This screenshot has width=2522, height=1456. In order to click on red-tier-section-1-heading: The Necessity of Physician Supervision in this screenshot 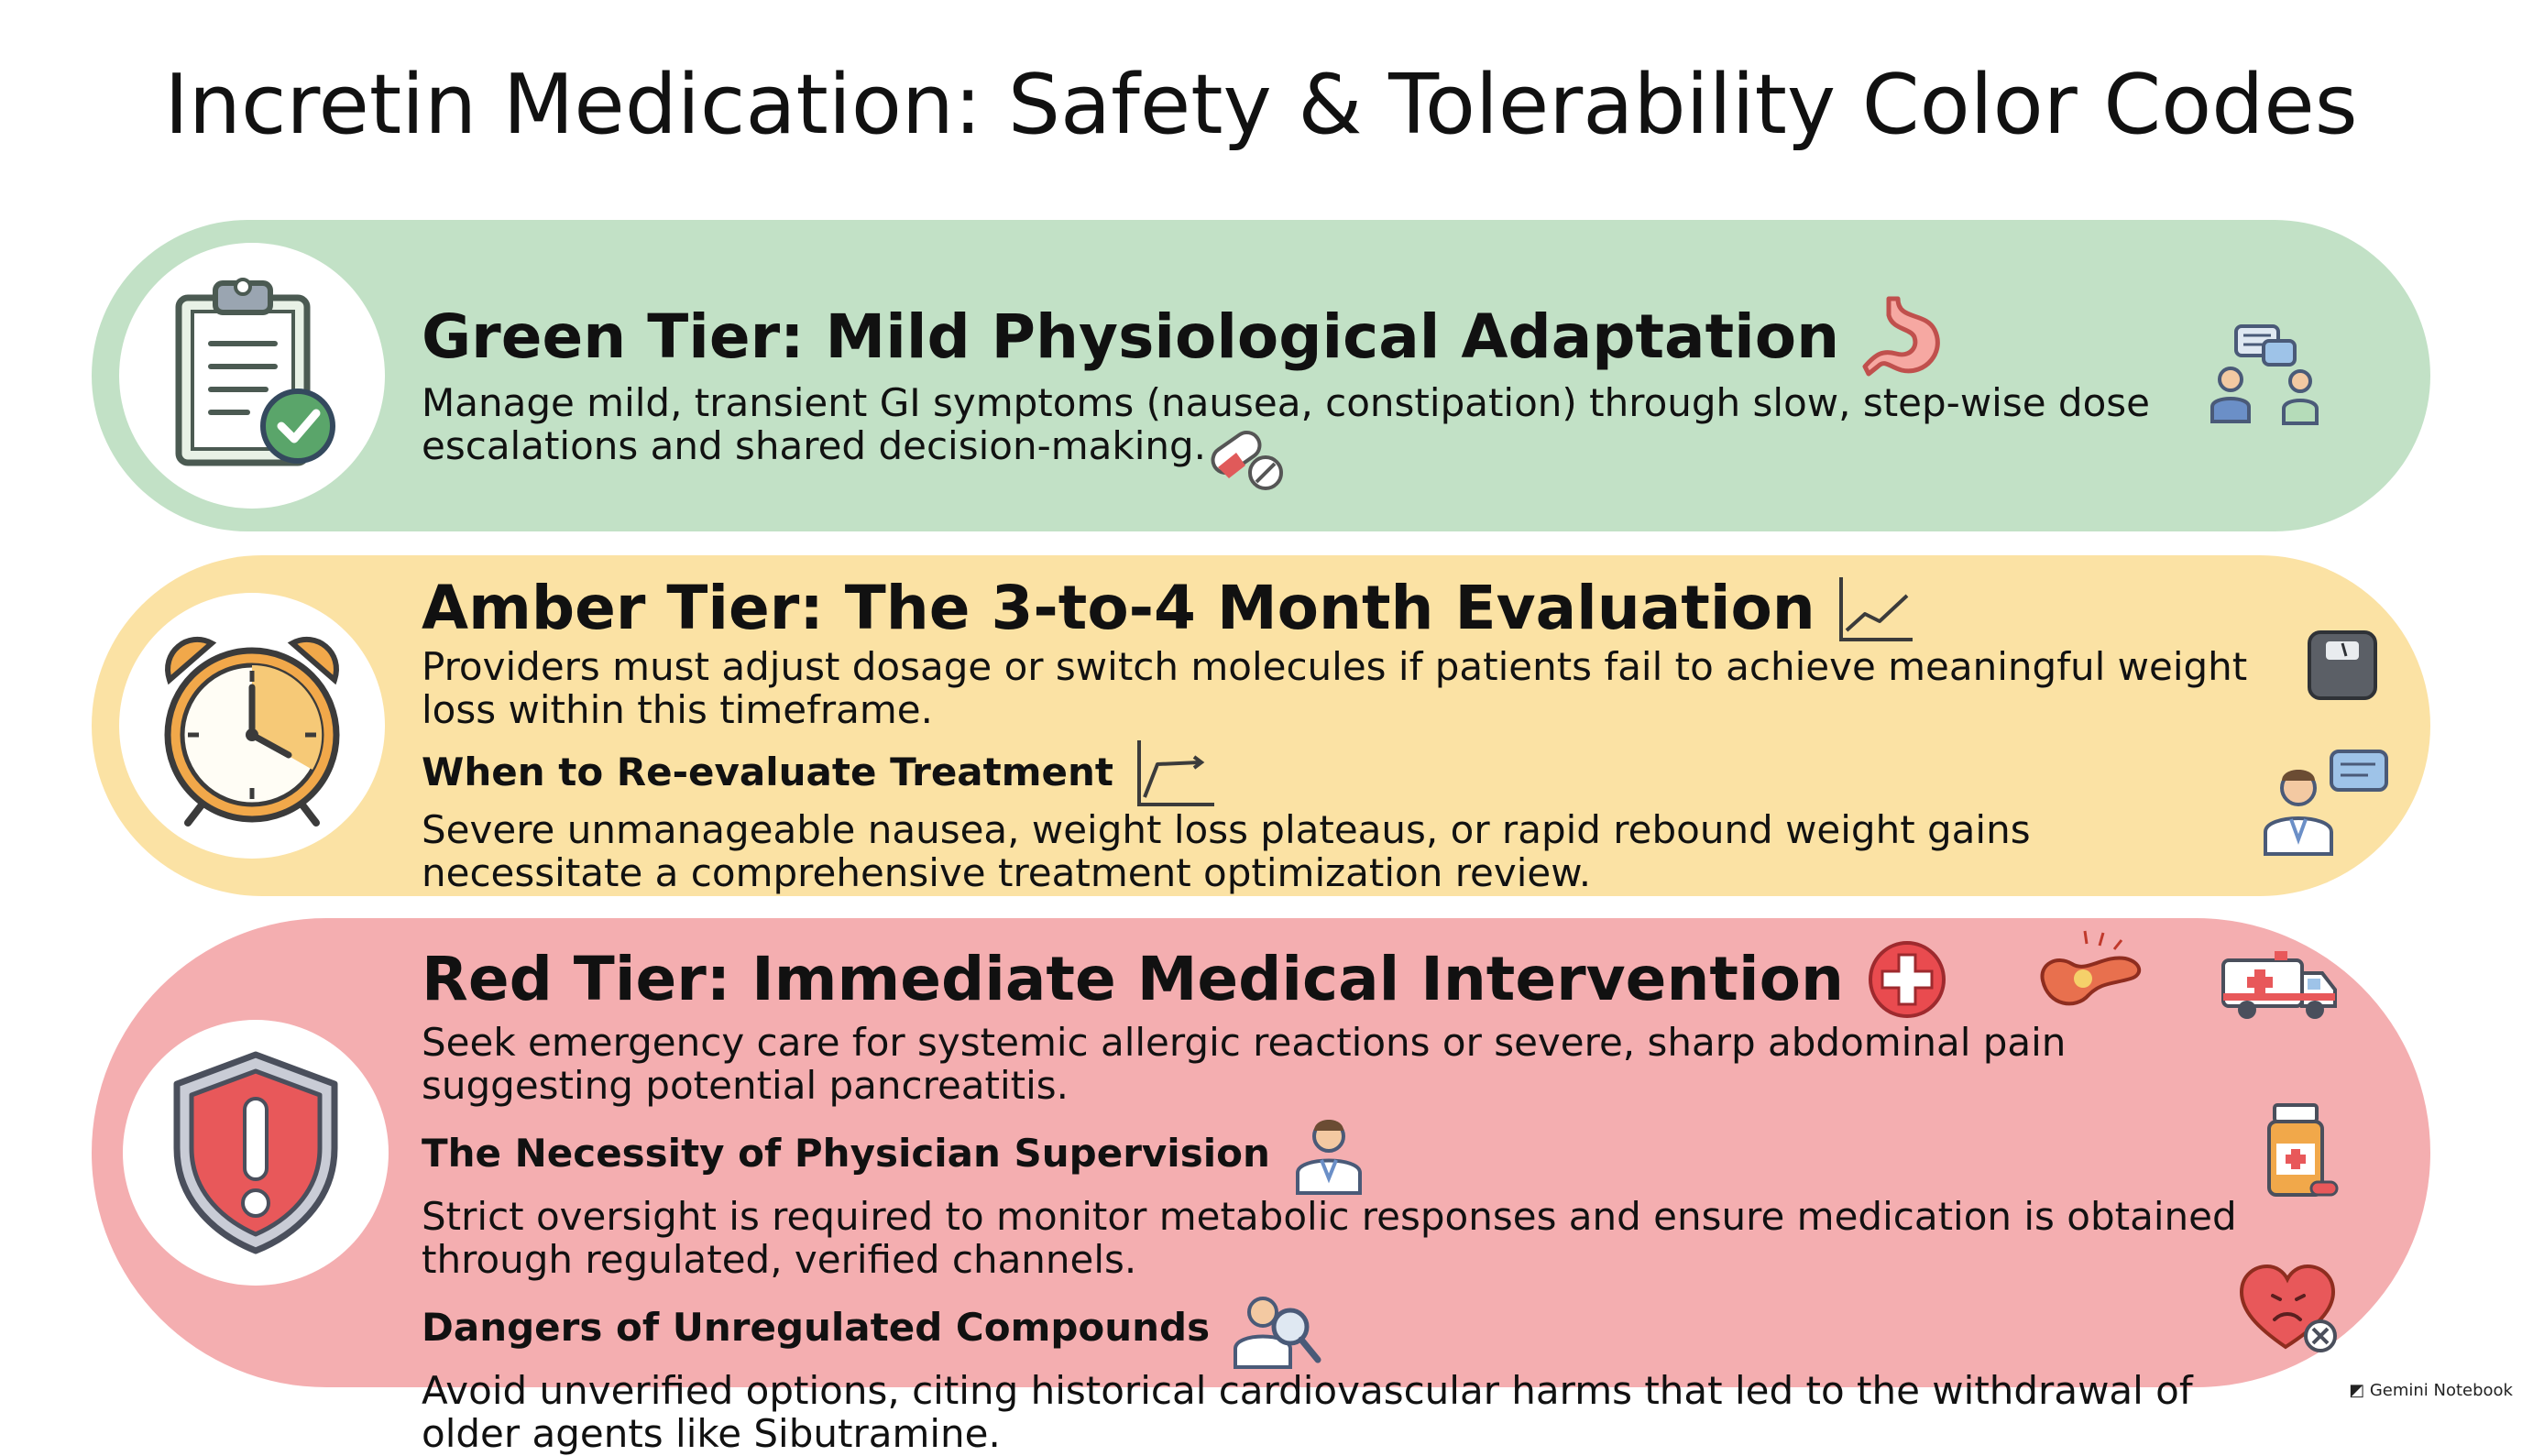, I will do `click(1339, 1153)`.